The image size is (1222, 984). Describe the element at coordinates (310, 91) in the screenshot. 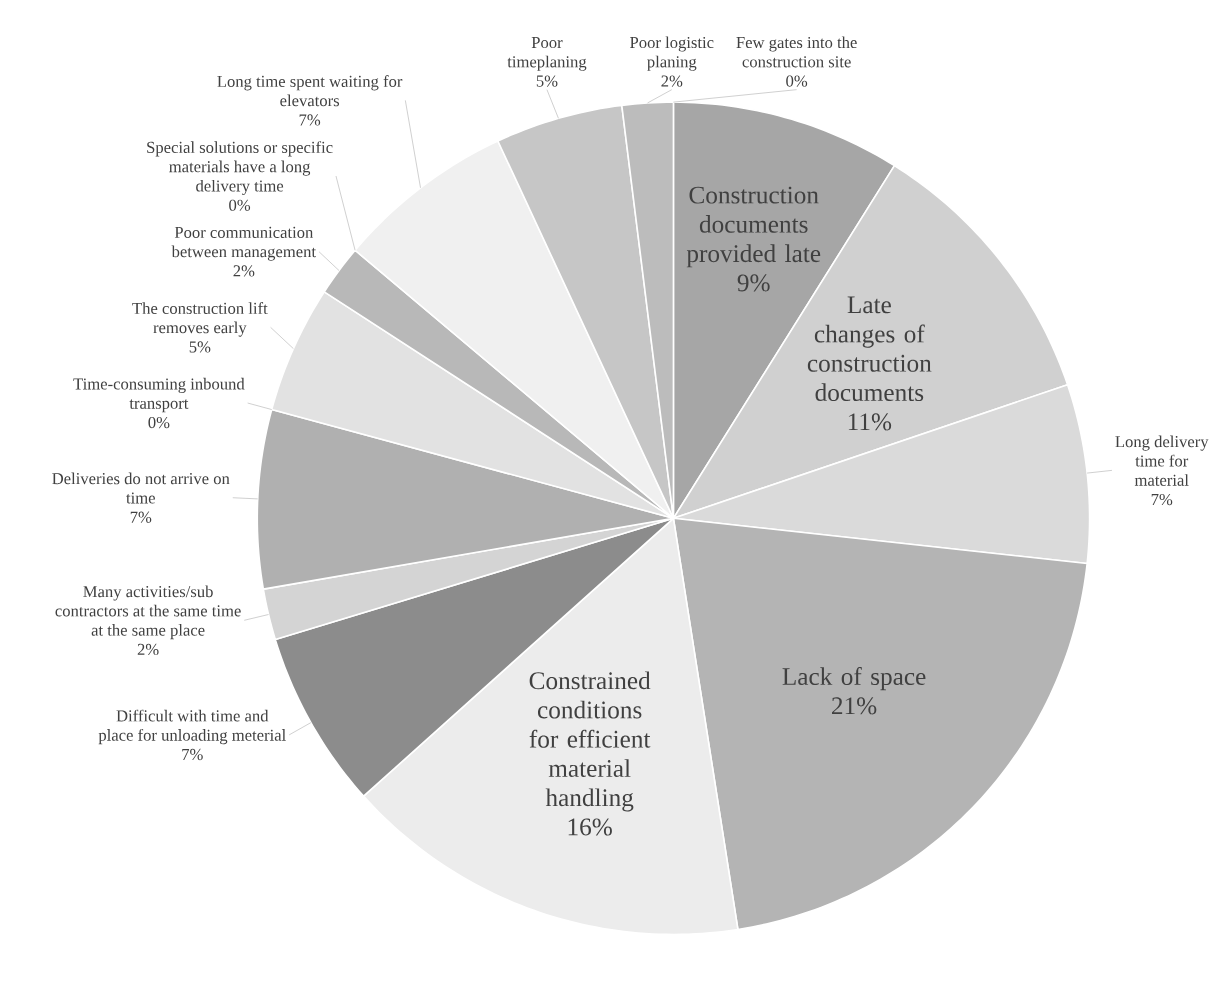

I see `slice-label: Long time spent waiting for elevators` at that location.